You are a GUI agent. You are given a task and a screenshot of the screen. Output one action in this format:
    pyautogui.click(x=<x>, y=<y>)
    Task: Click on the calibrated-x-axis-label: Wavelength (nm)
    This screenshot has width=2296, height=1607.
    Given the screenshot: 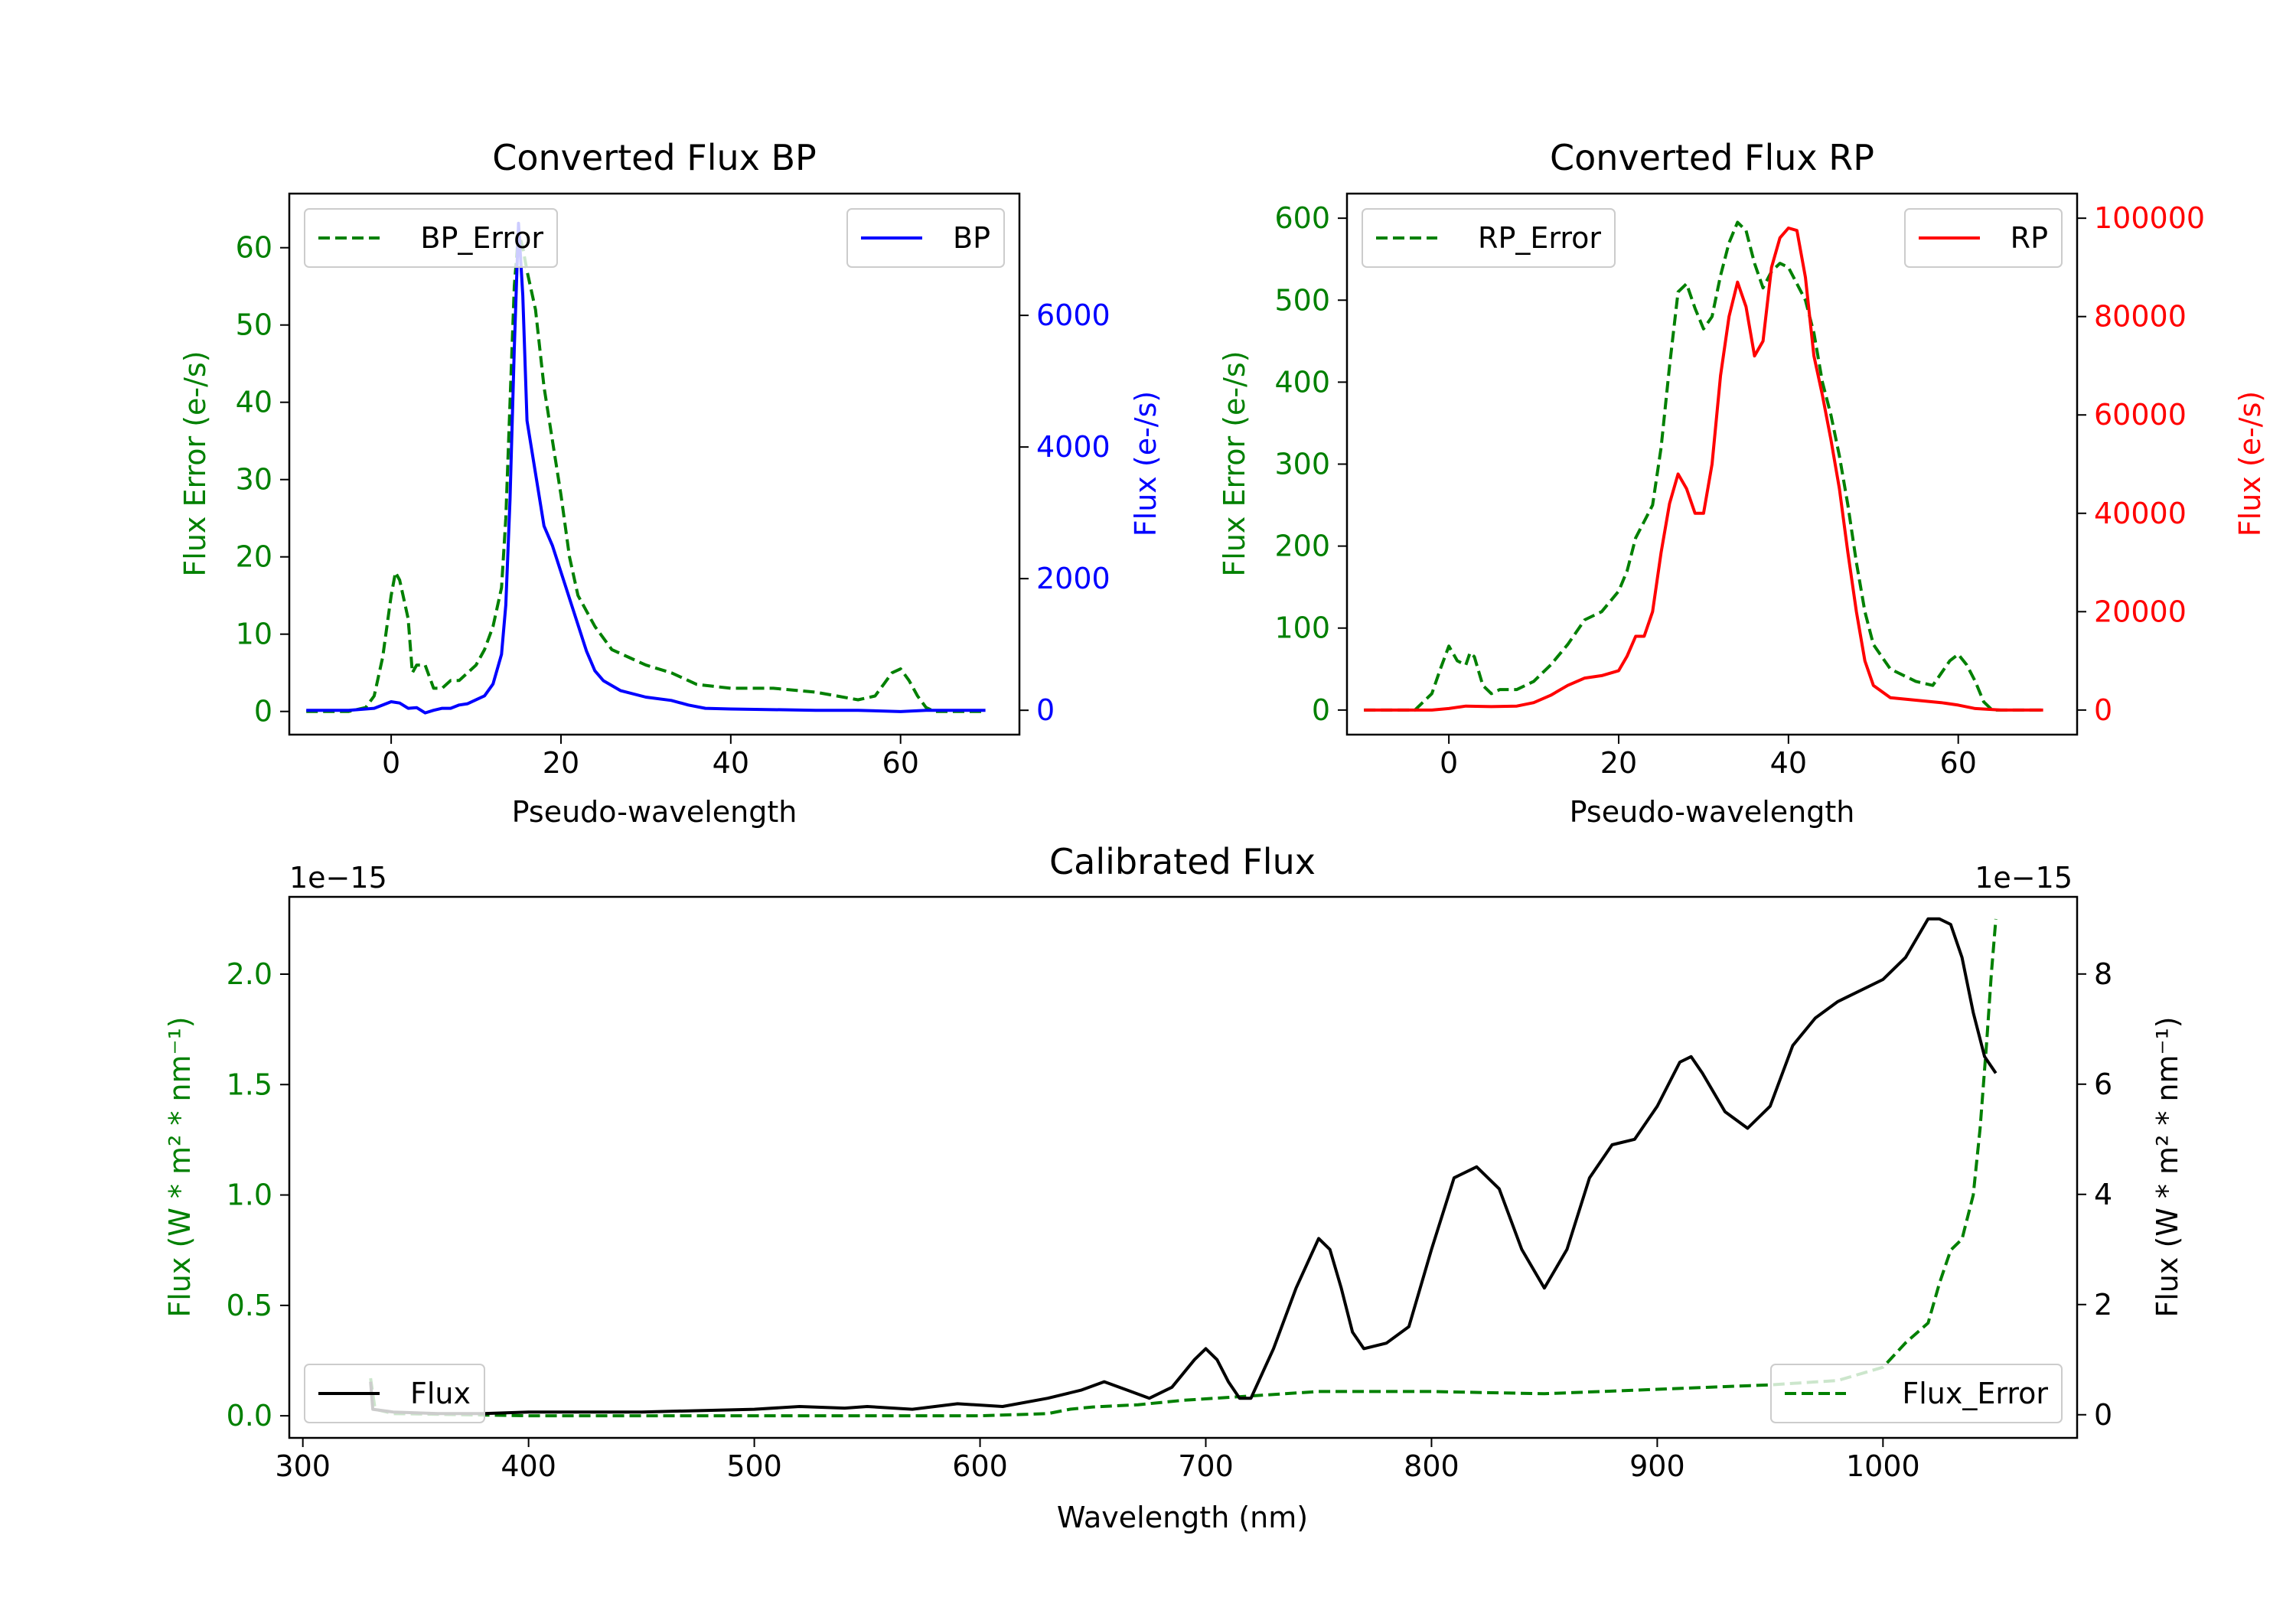 What is the action you would take?
    pyautogui.click(x=1182, y=1517)
    